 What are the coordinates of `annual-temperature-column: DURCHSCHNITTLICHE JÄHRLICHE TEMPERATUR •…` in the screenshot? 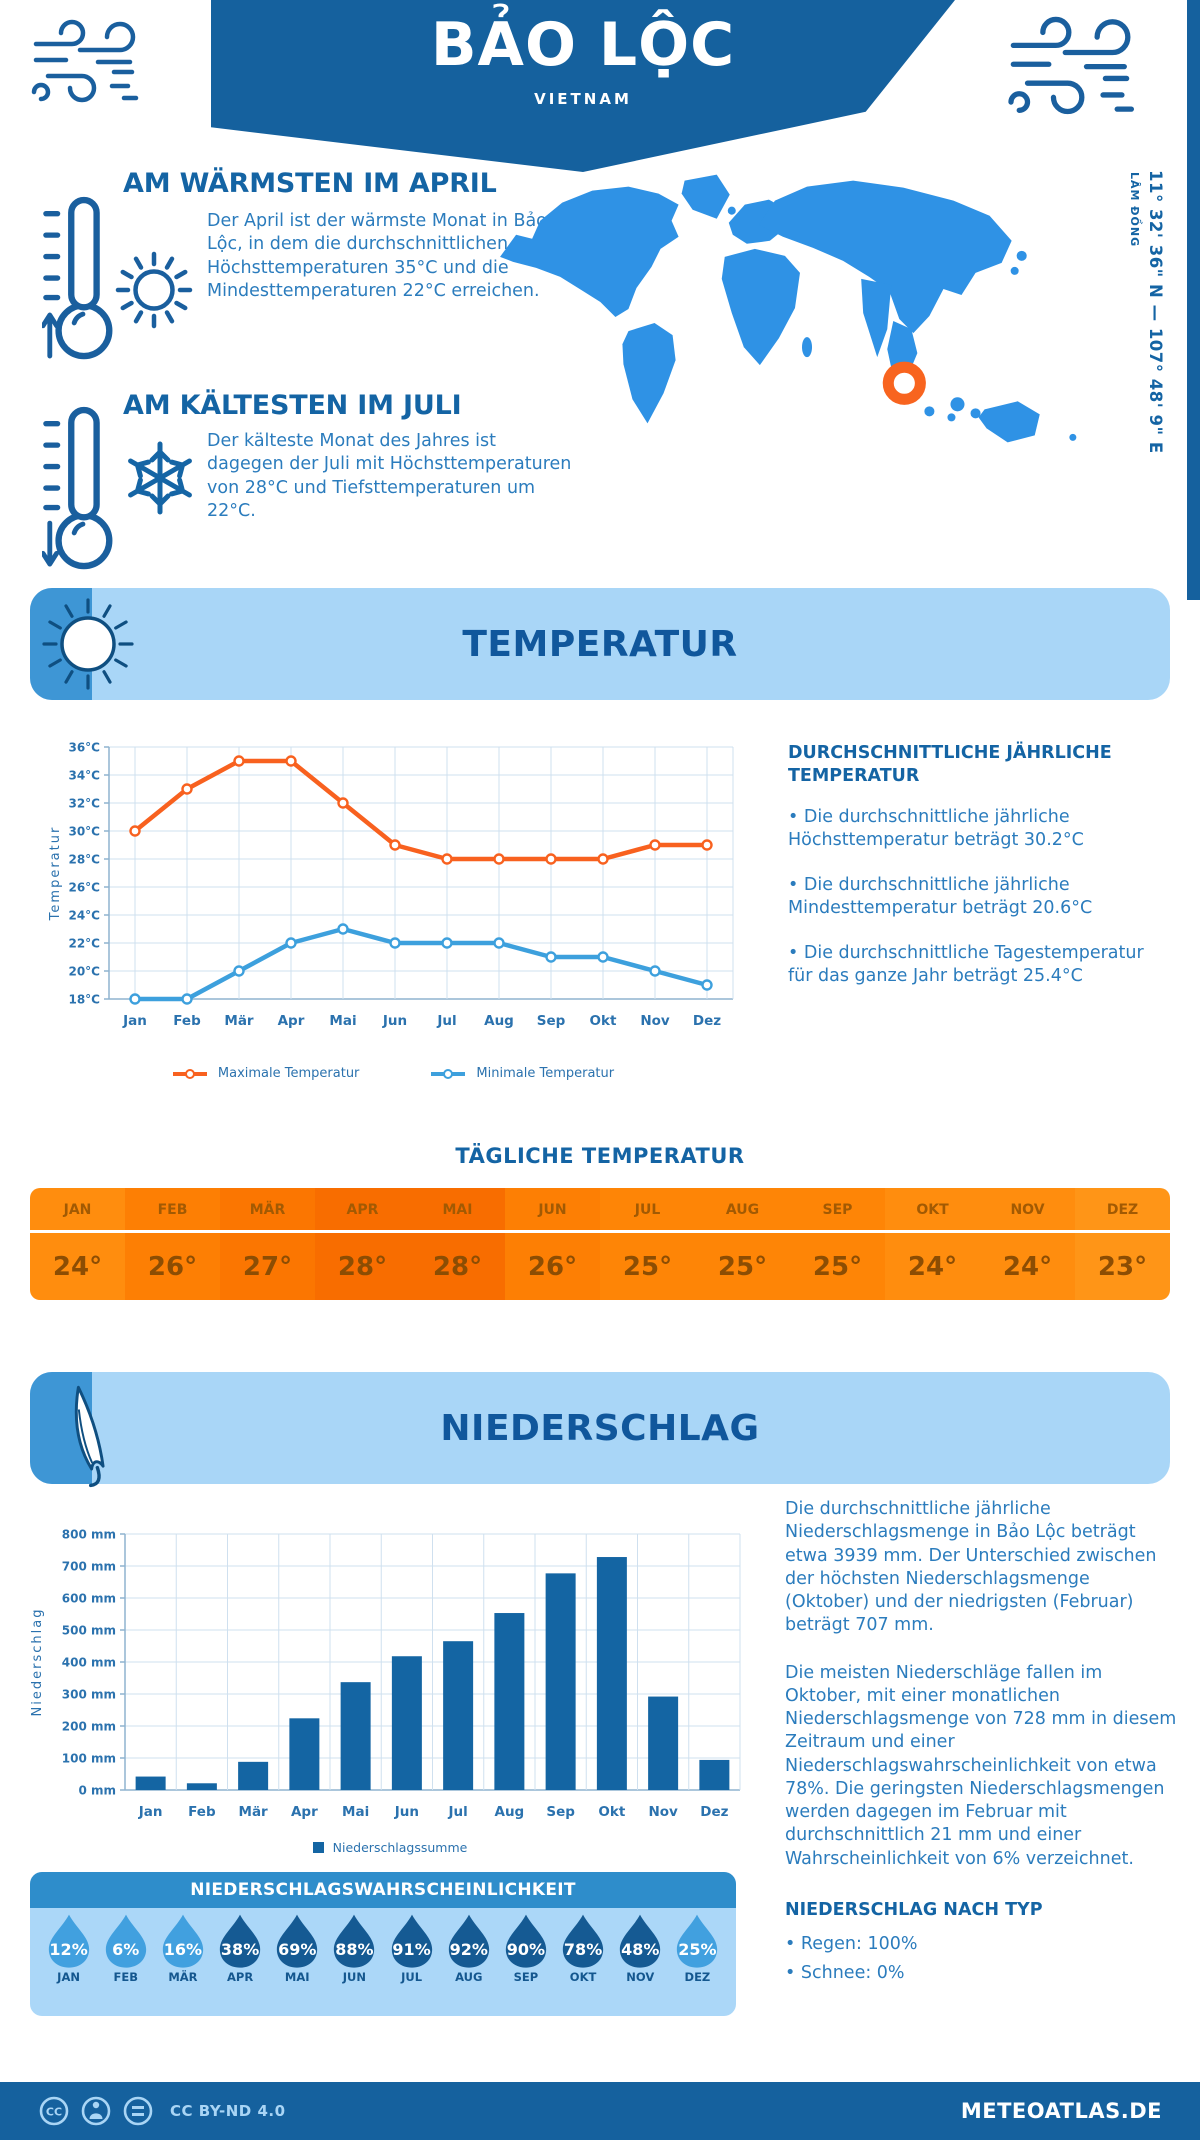 It's located at (979, 876).